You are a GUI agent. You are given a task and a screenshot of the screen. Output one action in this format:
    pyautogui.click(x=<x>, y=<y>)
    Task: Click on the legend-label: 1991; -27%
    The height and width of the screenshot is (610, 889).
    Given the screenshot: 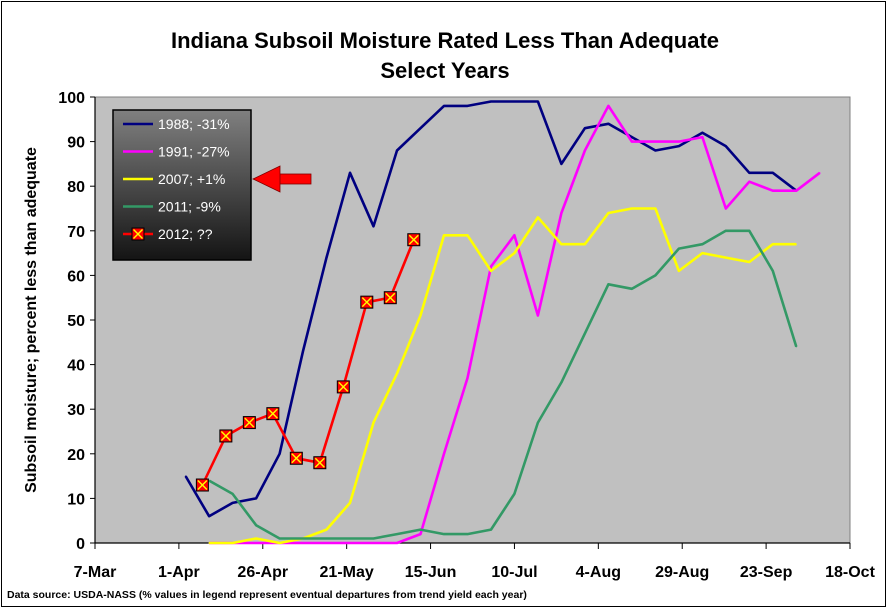 What is the action you would take?
    pyautogui.click(x=194, y=152)
    